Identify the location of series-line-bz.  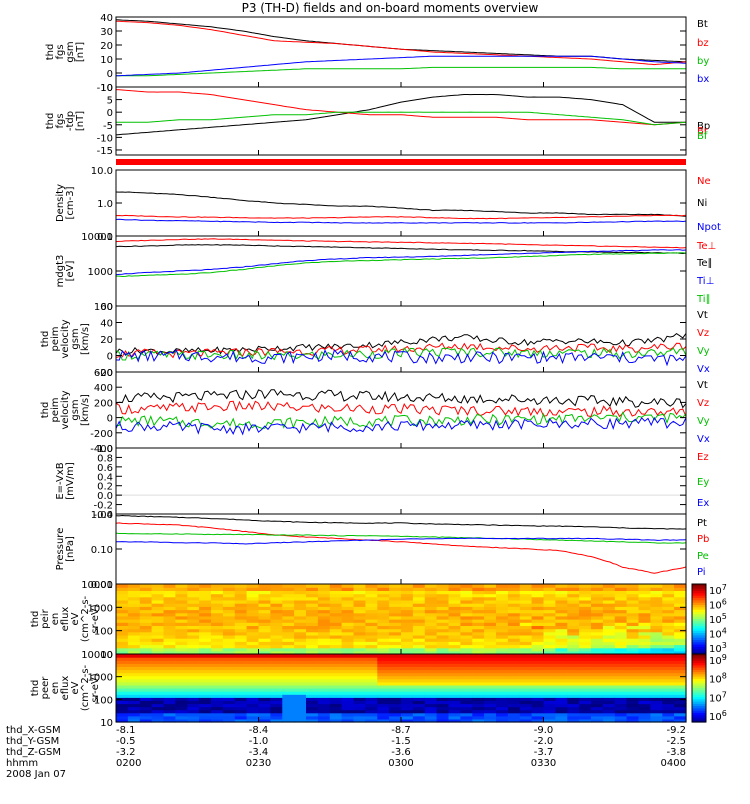
(401, 43).